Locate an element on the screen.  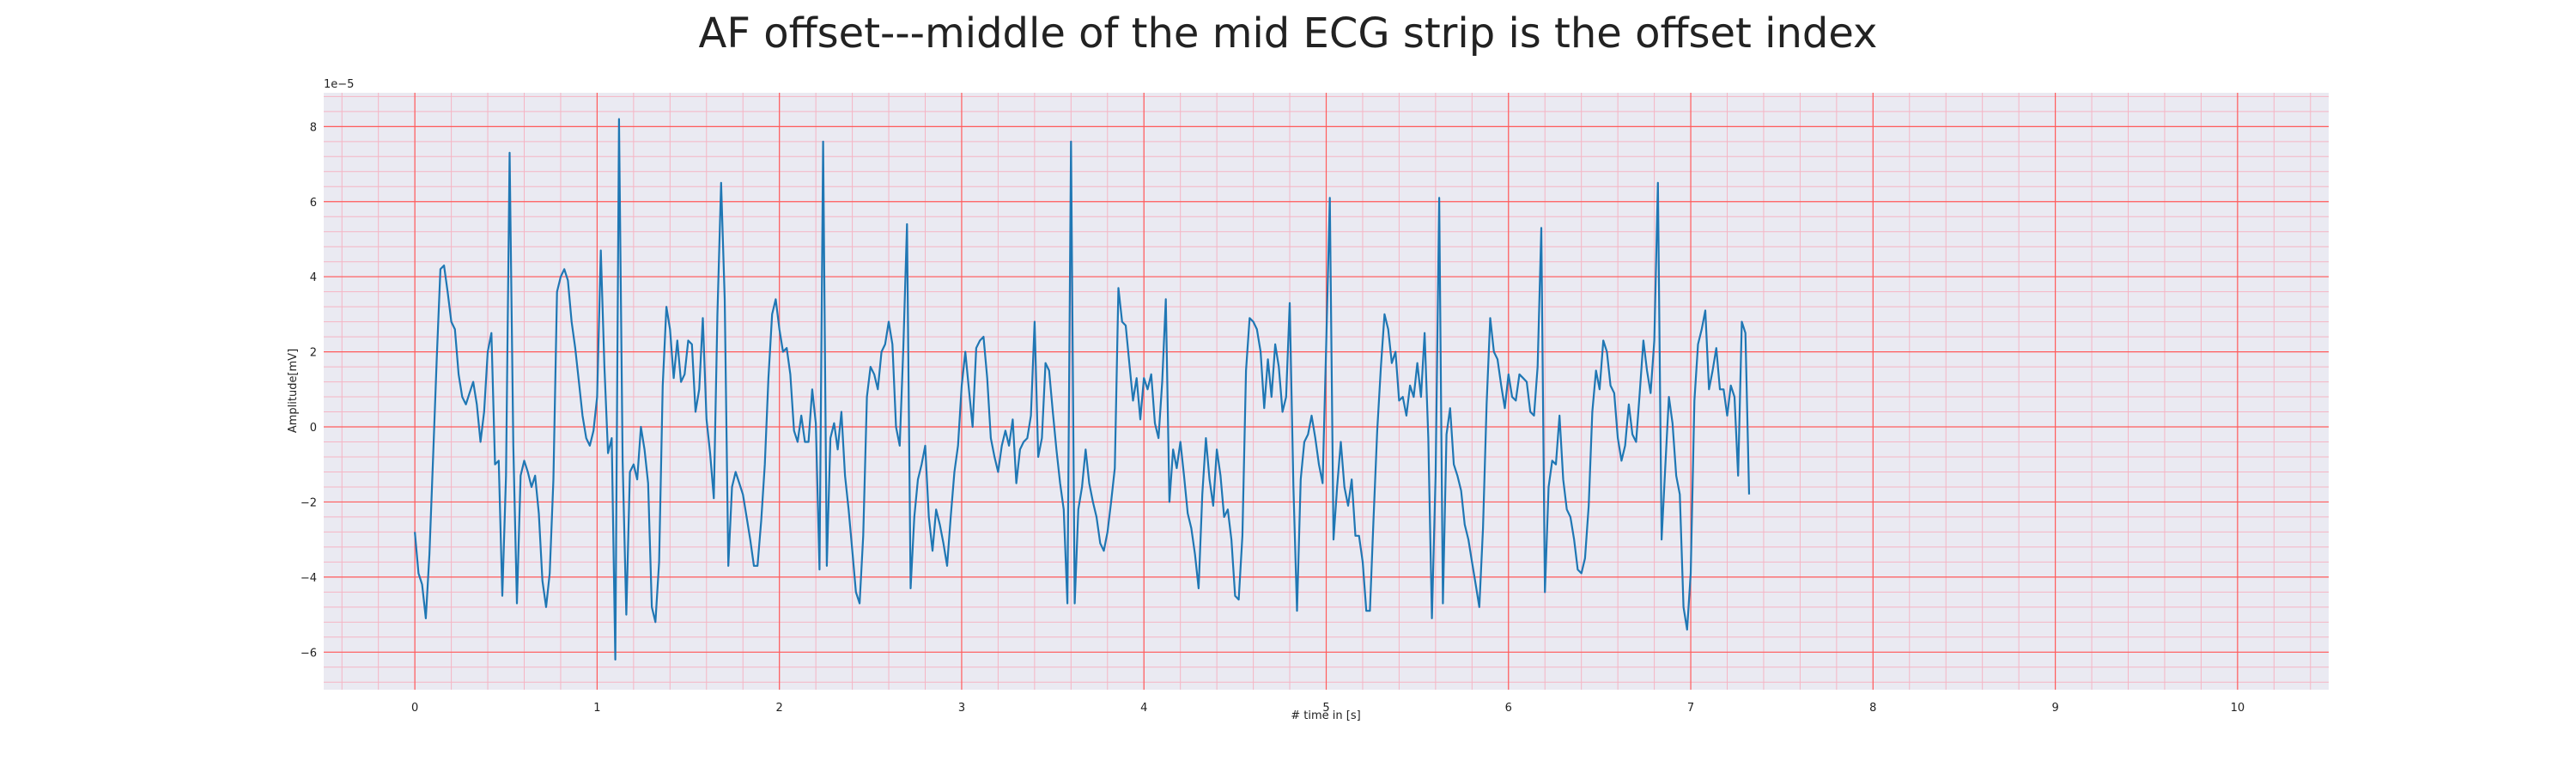
y-scale-exponent: 1e−5 is located at coordinates (339, 84).